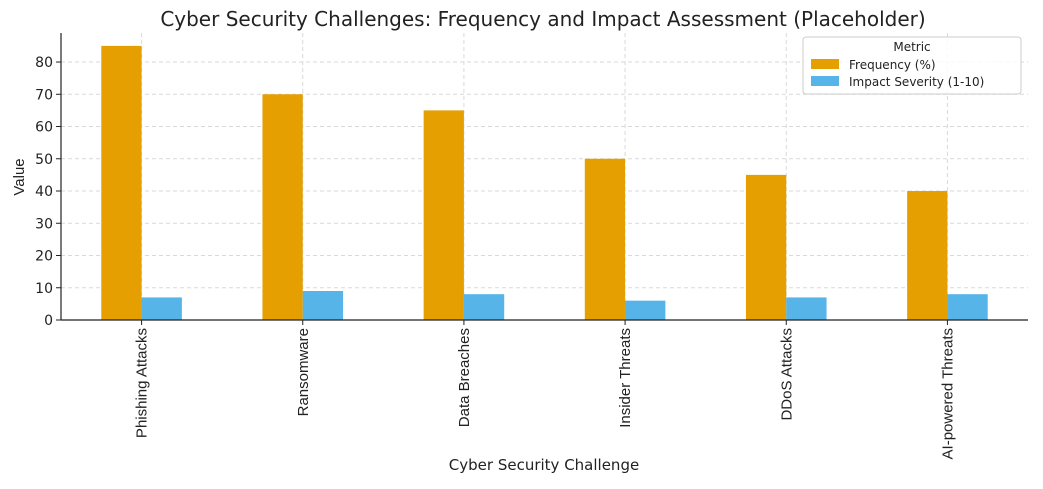 Image resolution: width=1043 pixels, height=489 pixels. Describe the element at coordinates (44, 128) in the screenshot. I see `y-tick-label: 60` at that location.